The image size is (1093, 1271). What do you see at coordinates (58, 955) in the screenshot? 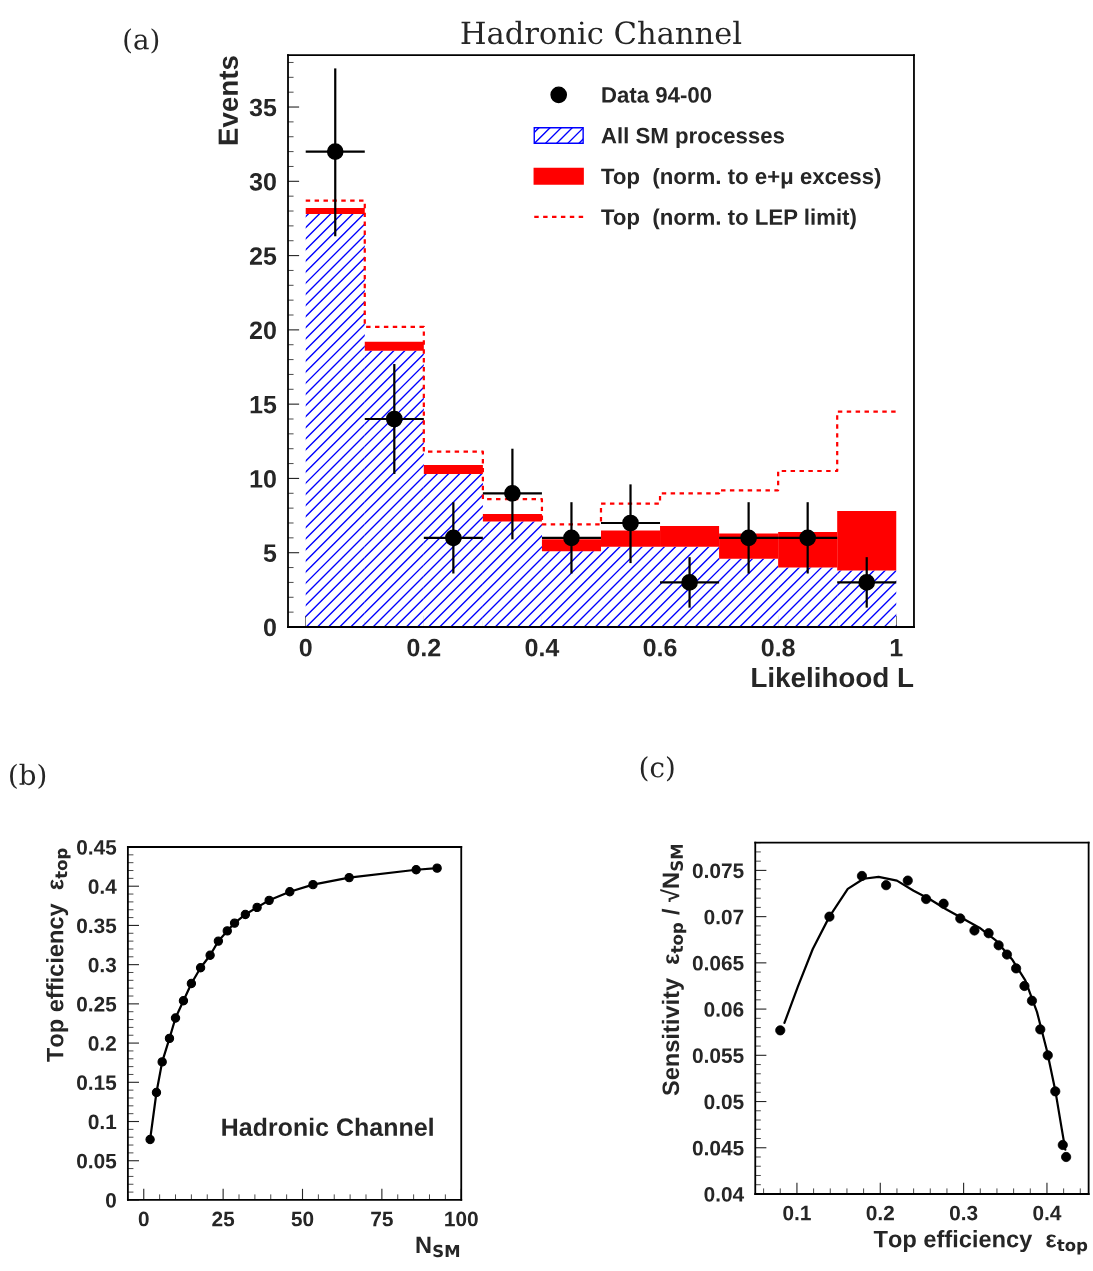
I see `y-axis-title: Top efficiency ε$_{top}$` at bounding box center [58, 955].